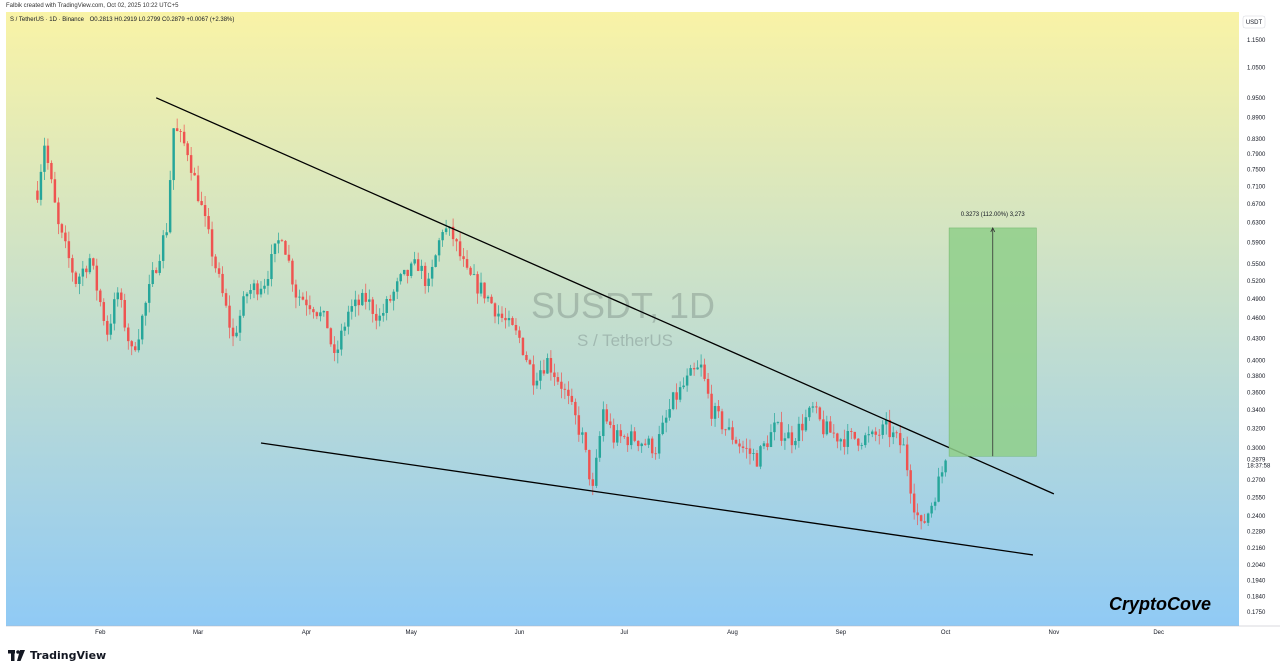  What do you see at coordinates (840, 633) in the screenshot?
I see `x-tick-label: Sep` at bounding box center [840, 633].